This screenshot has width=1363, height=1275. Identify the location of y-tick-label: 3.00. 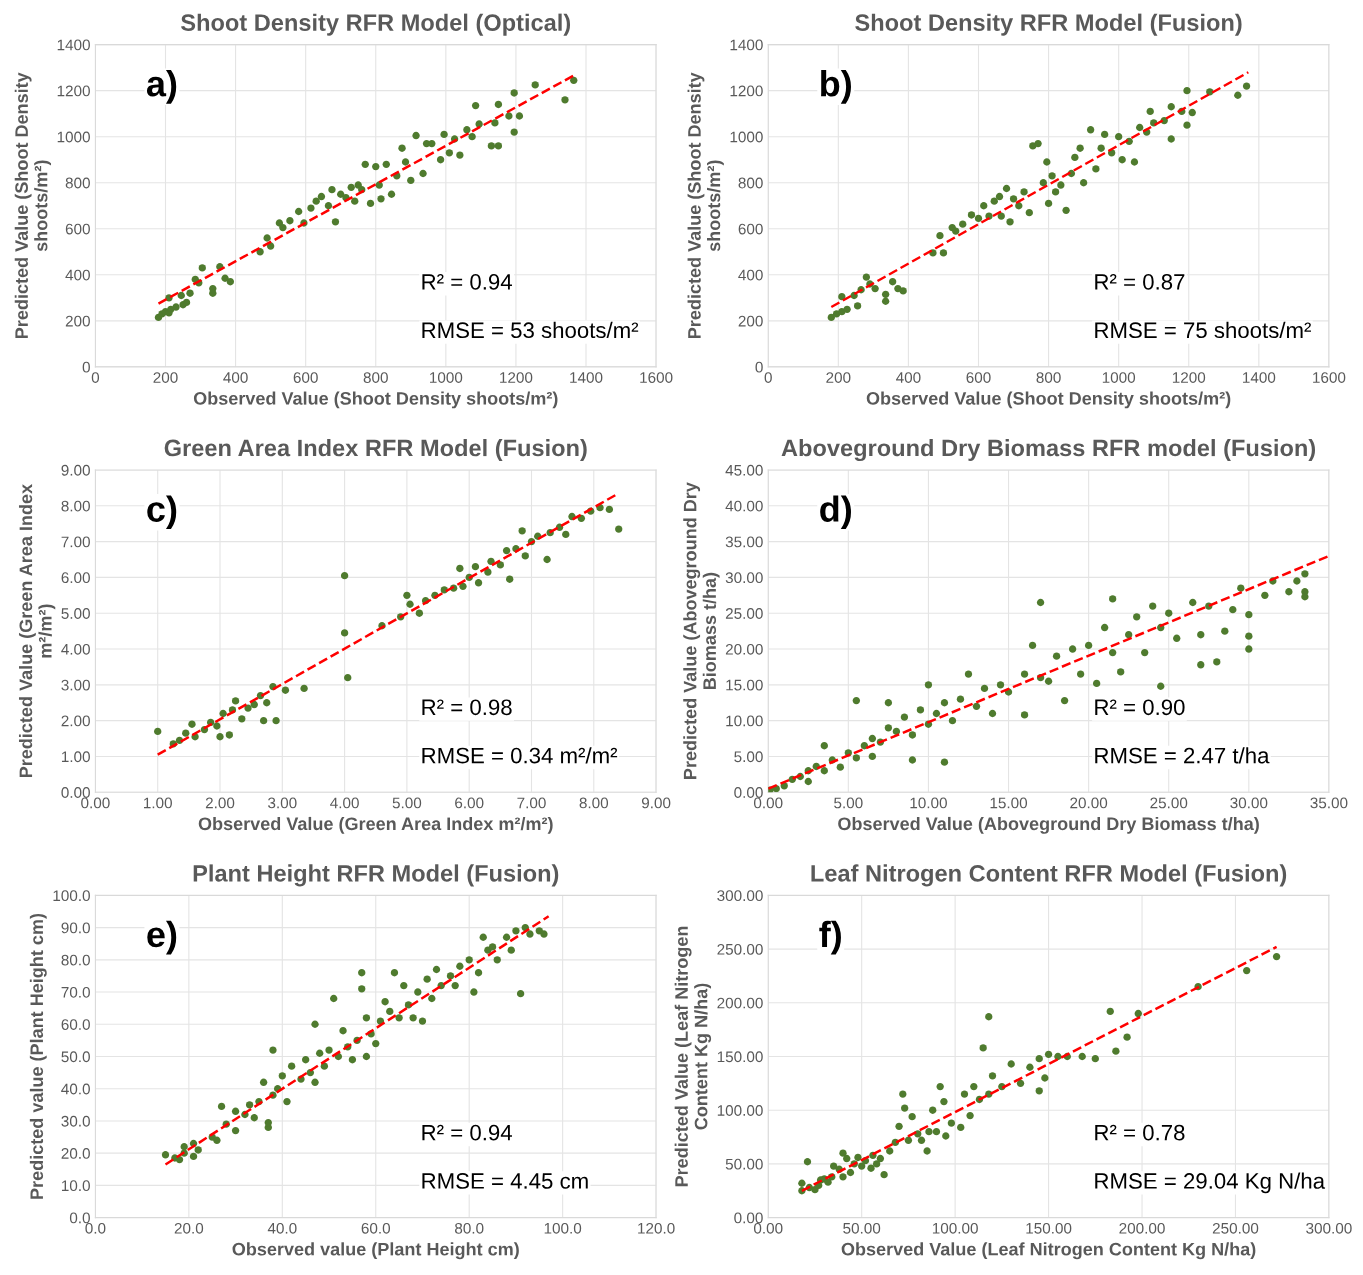
(75, 685).